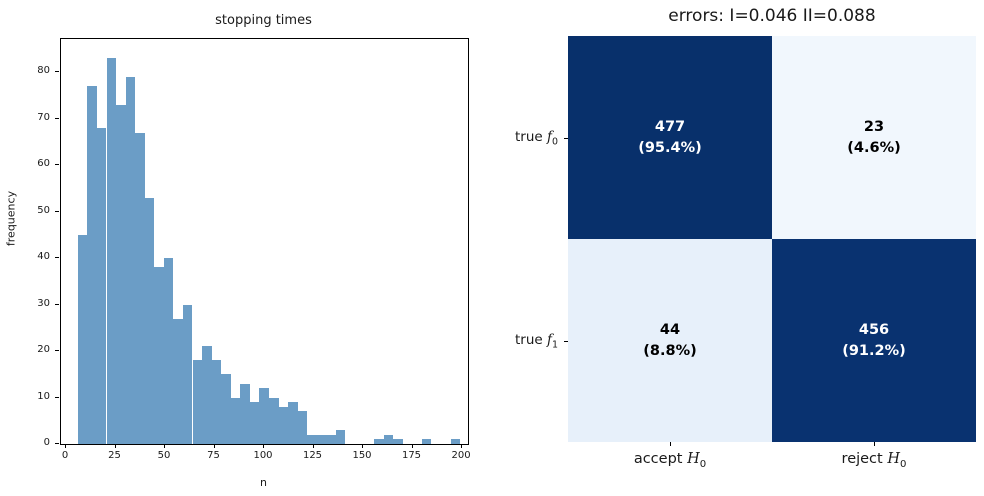 The height and width of the screenshot is (496, 984). I want to click on cell-count: 44, so click(670, 329).